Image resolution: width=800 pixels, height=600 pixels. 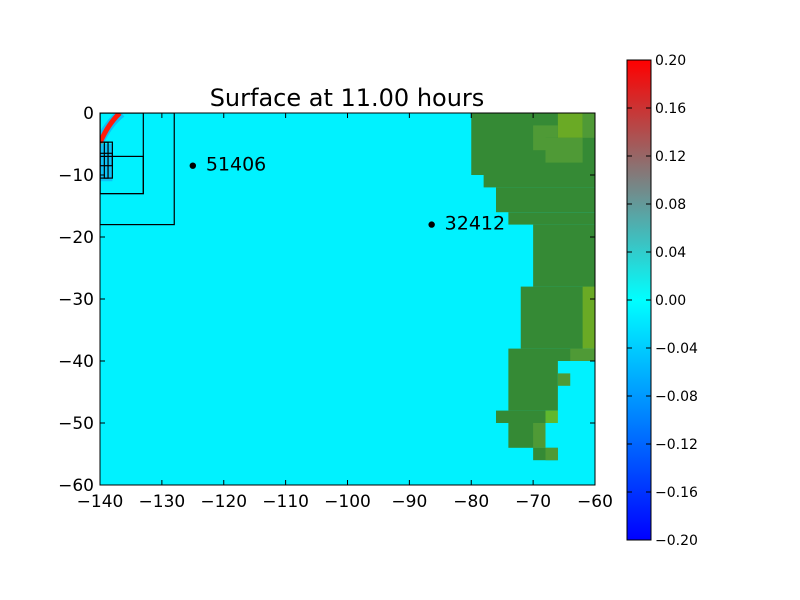 What do you see at coordinates (670, 157) in the screenshot?
I see `colorbar-tick-label: 0.12` at bounding box center [670, 157].